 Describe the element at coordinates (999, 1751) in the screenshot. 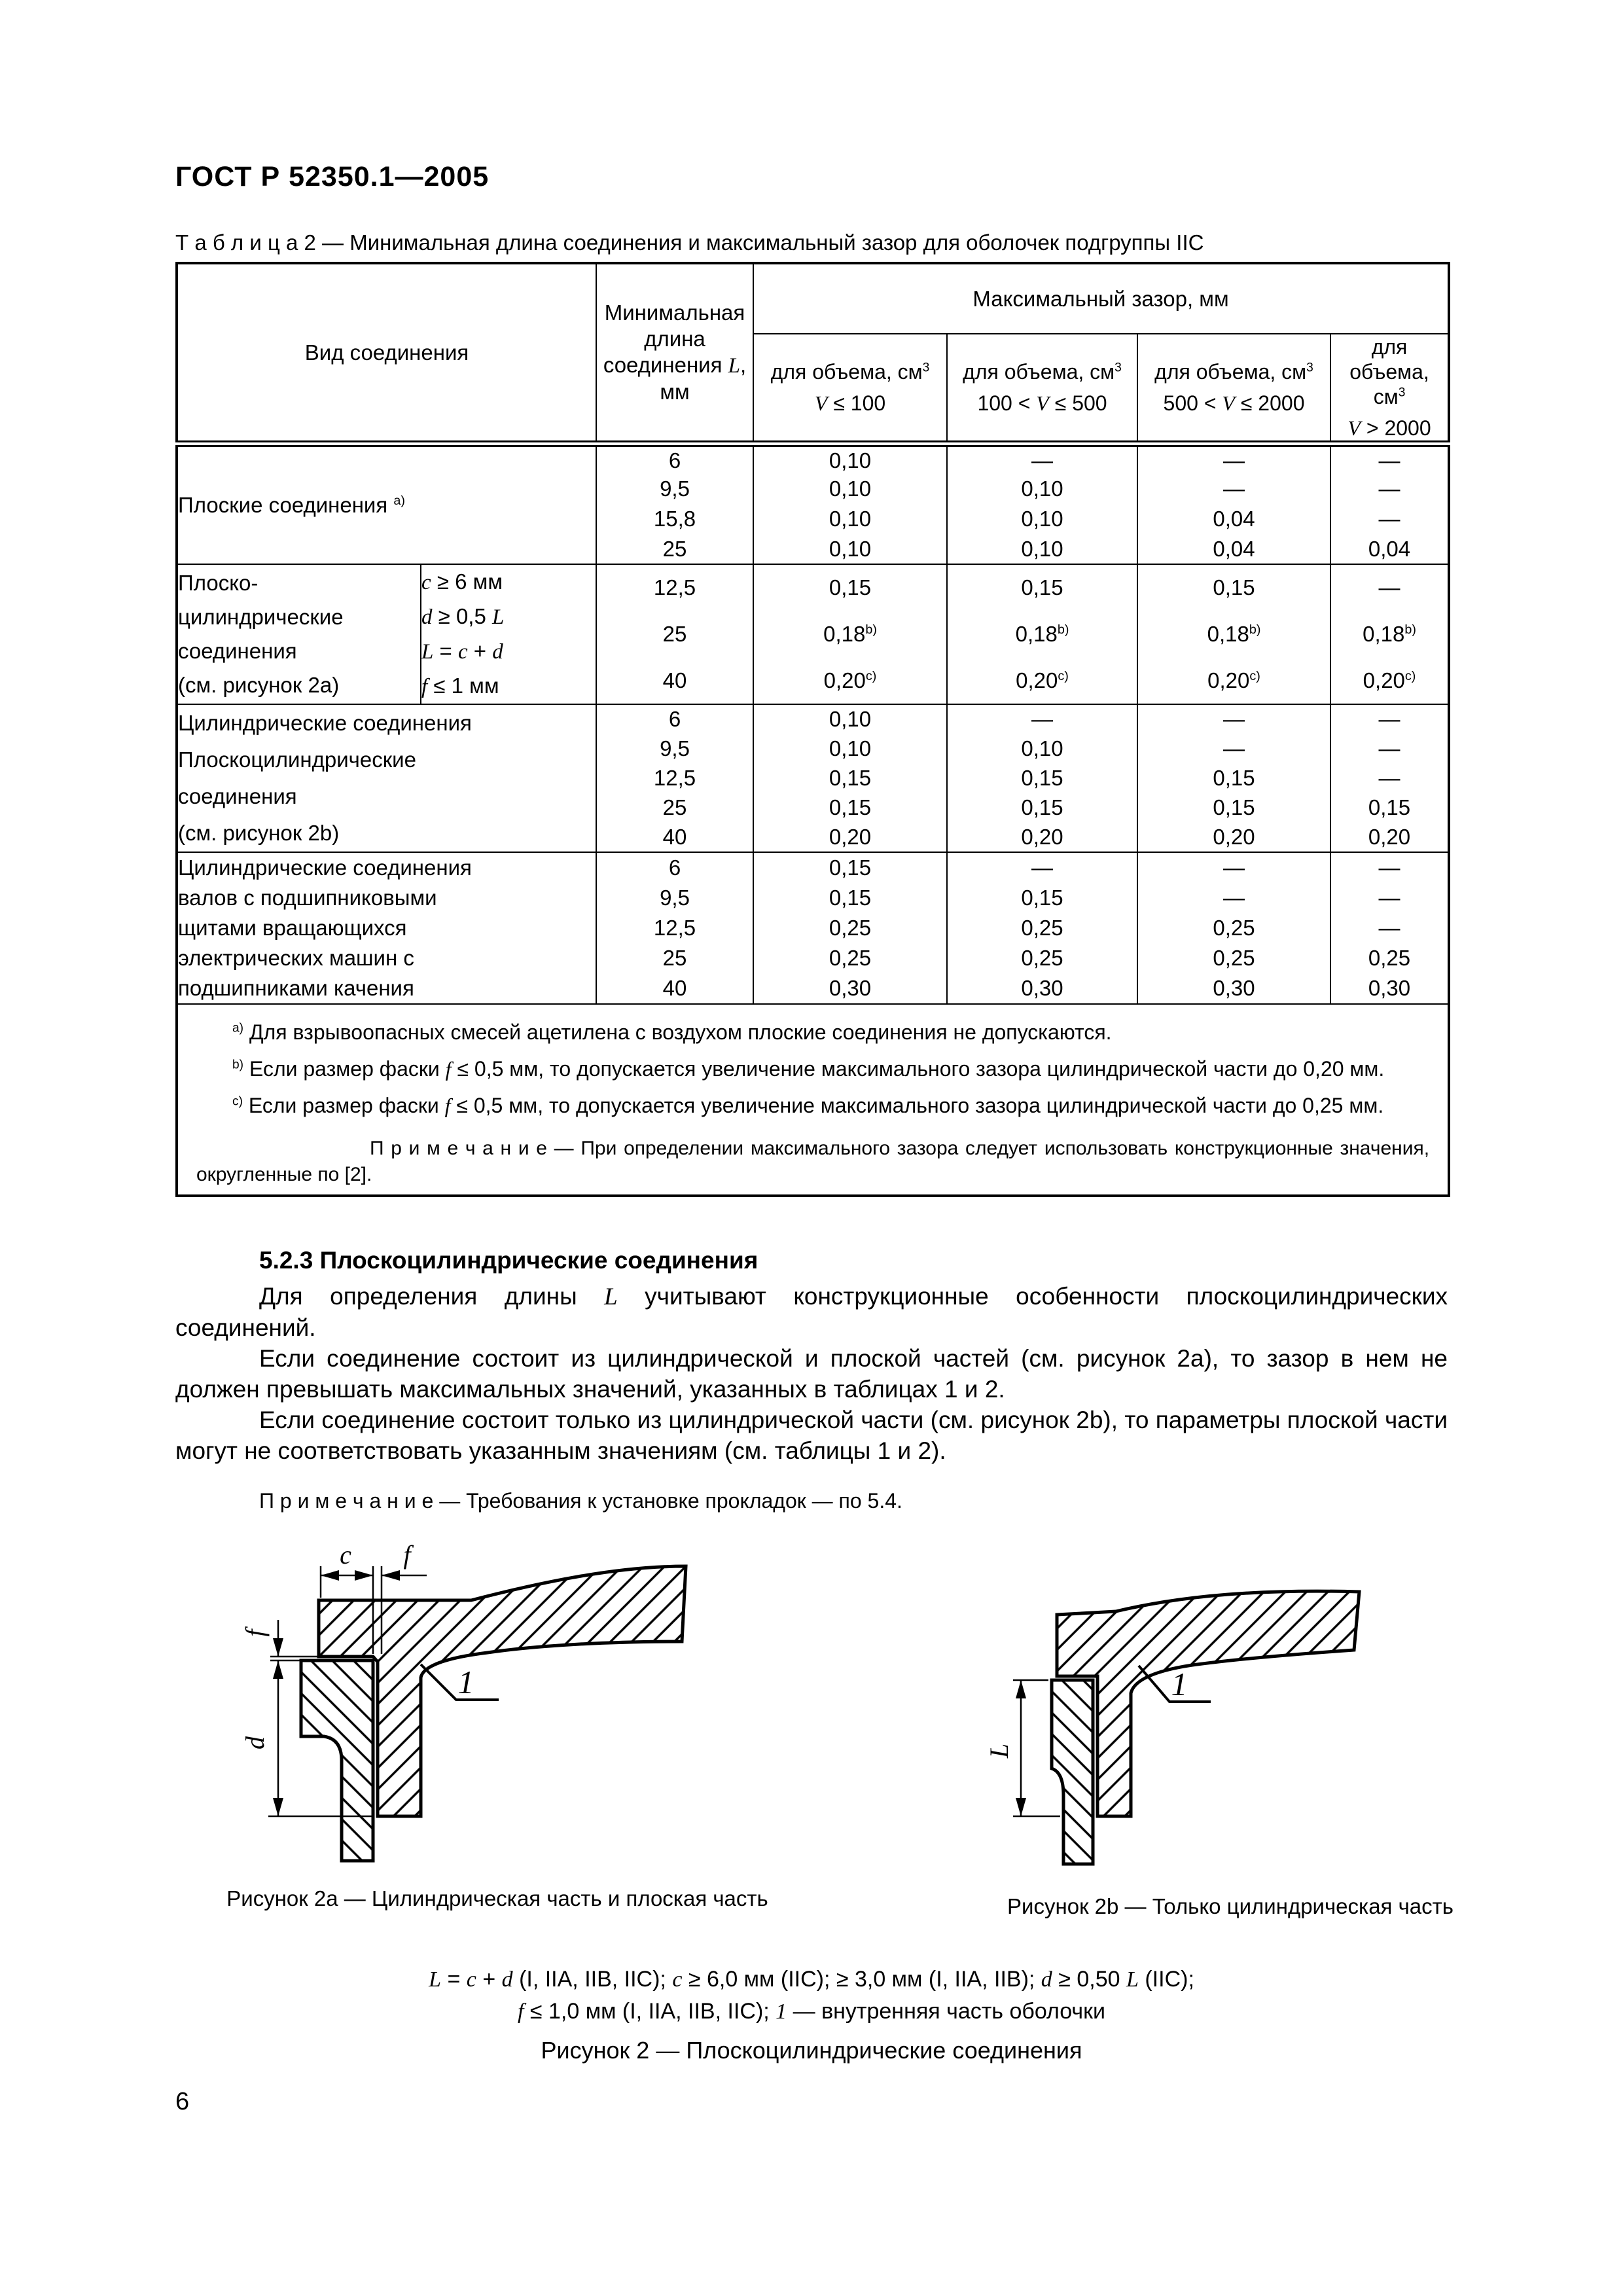

I see `dim-label-L: L` at that location.